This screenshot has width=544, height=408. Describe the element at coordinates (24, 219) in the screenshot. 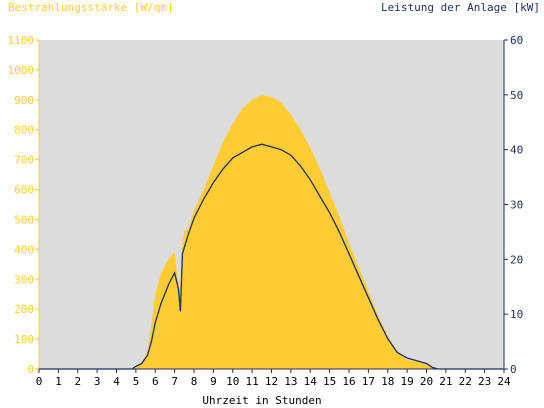

I see `left-tick-label: 500` at that location.